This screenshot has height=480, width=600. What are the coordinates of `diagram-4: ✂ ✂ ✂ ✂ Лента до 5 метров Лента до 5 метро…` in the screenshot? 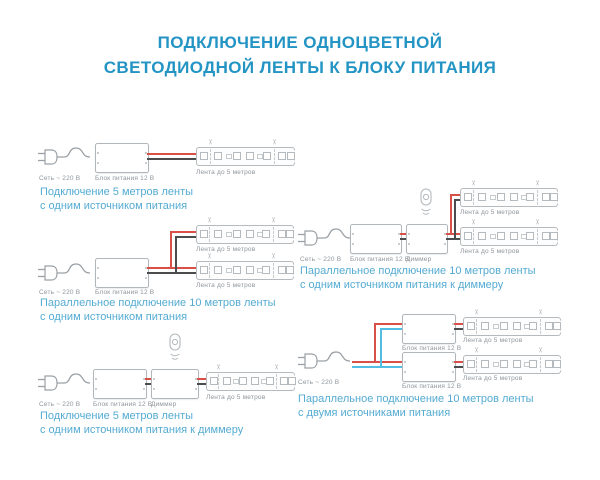 It's located at (440, 238).